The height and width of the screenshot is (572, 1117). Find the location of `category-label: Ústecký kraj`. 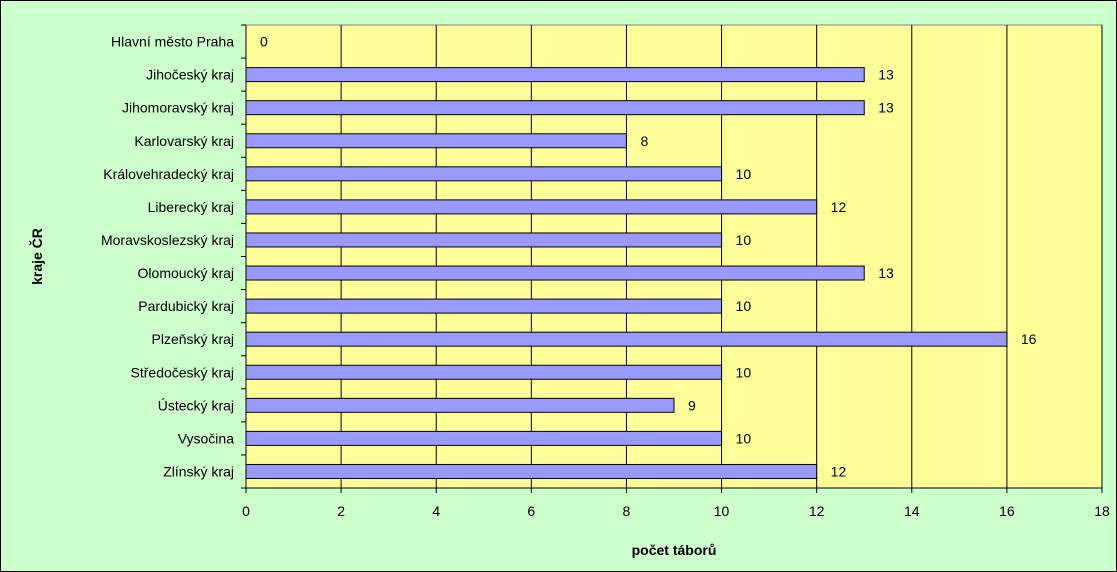

category-label: Ústecký kraj is located at coordinates (196, 405).